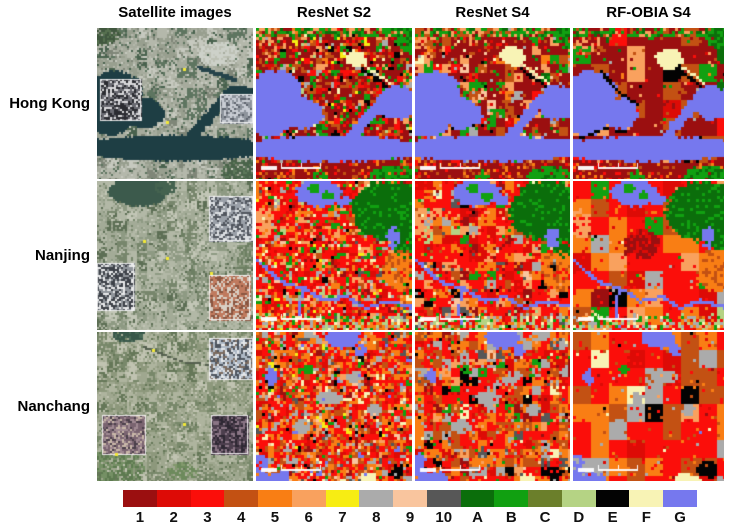  I want to click on legend-label-5: 5, so click(275, 517).